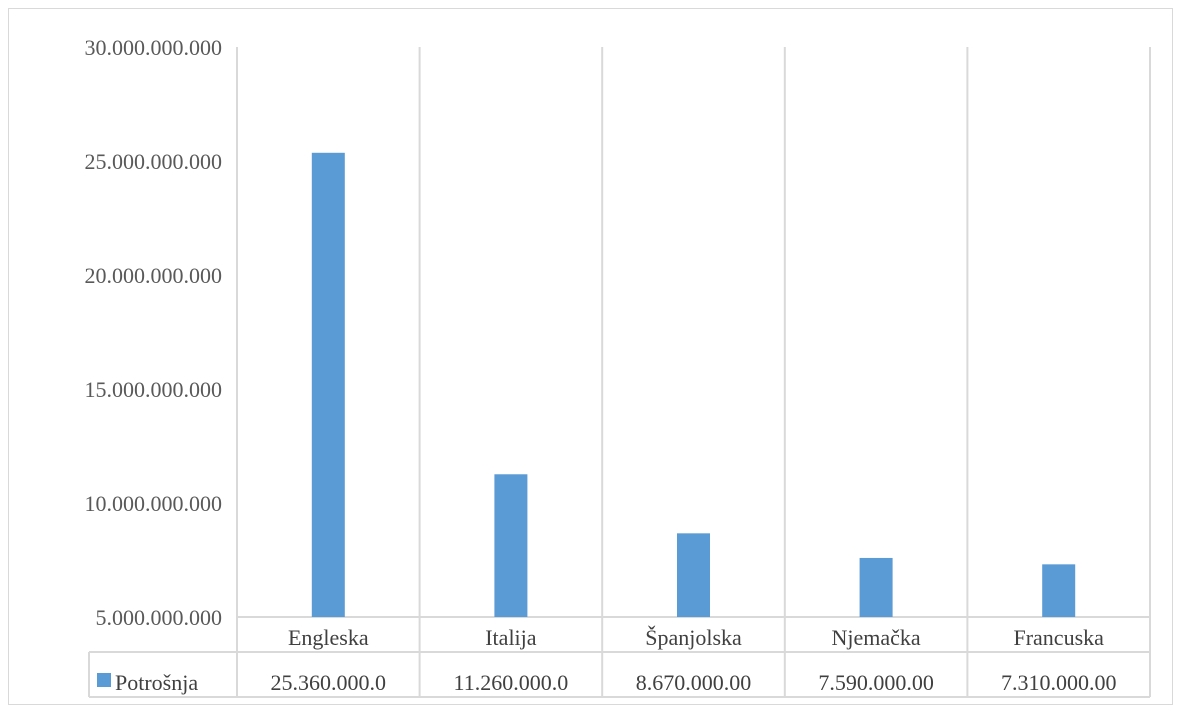 This screenshot has width=1183, height=713. Describe the element at coordinates (154, 47) in the screenshot. I see `y-tick-label: 30.000.000.000` at that location.